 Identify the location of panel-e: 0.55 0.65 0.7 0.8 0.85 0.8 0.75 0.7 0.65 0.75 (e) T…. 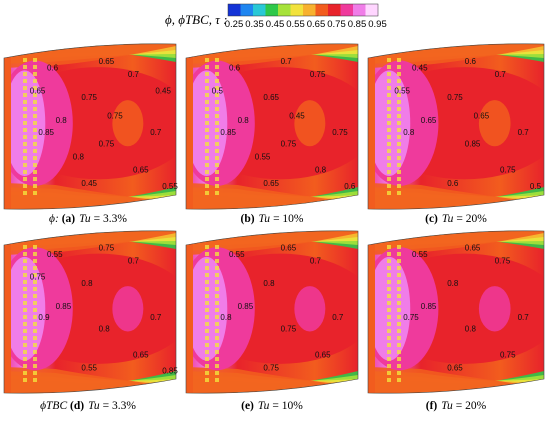
(272, 321).